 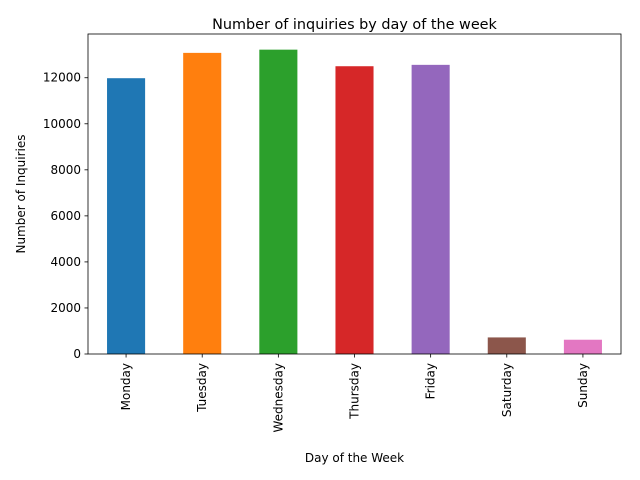 What do you see at coordinates (583, 385) in the screenshot?
I see `x-tick-label: Sunday` at bounding box center [583, 385].